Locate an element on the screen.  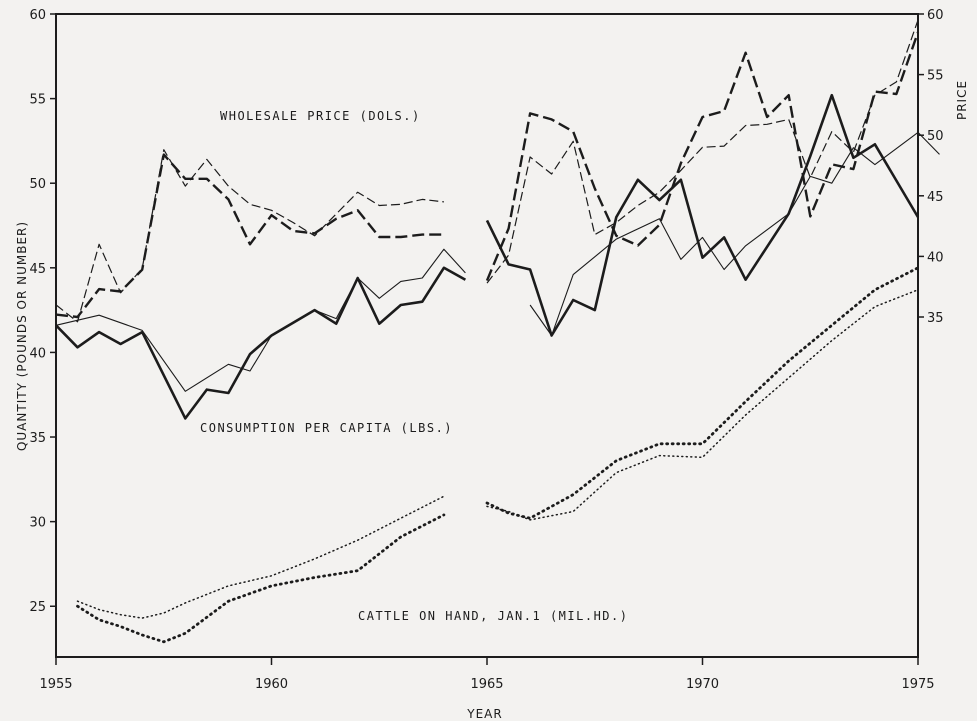
y-axis-right-title: PRICE is located at coordinates (962, 100).